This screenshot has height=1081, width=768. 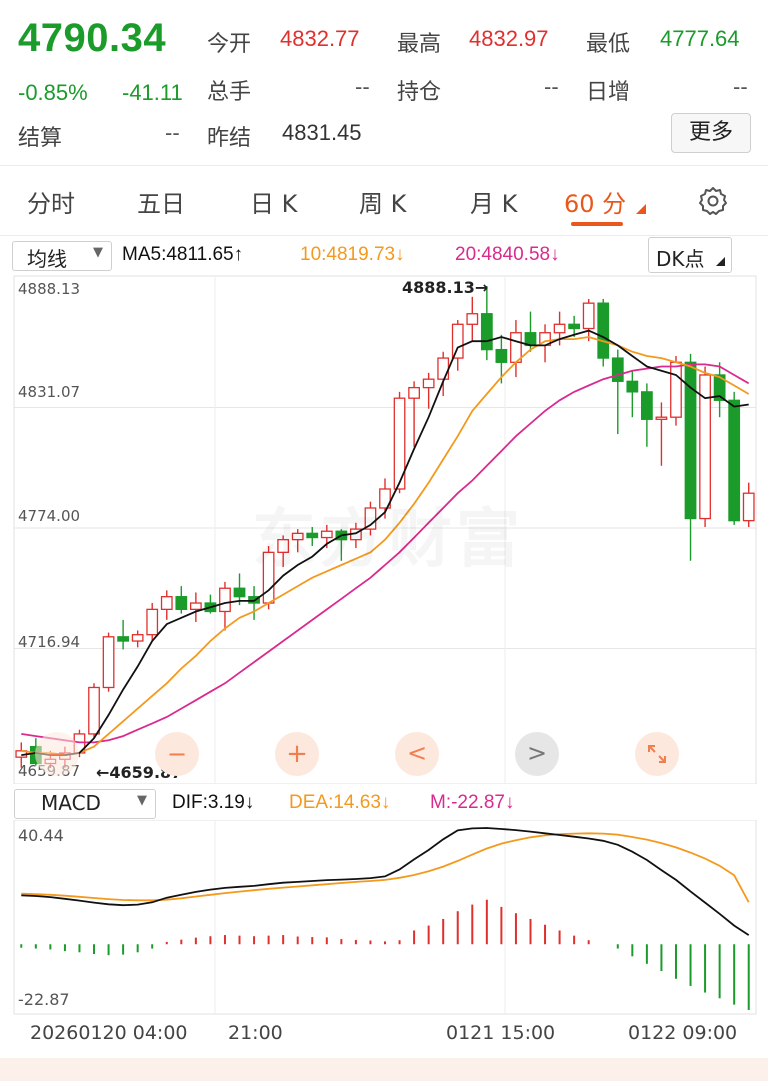 I want to click on tab-five-day: 五日, so click(x=161, y=204).